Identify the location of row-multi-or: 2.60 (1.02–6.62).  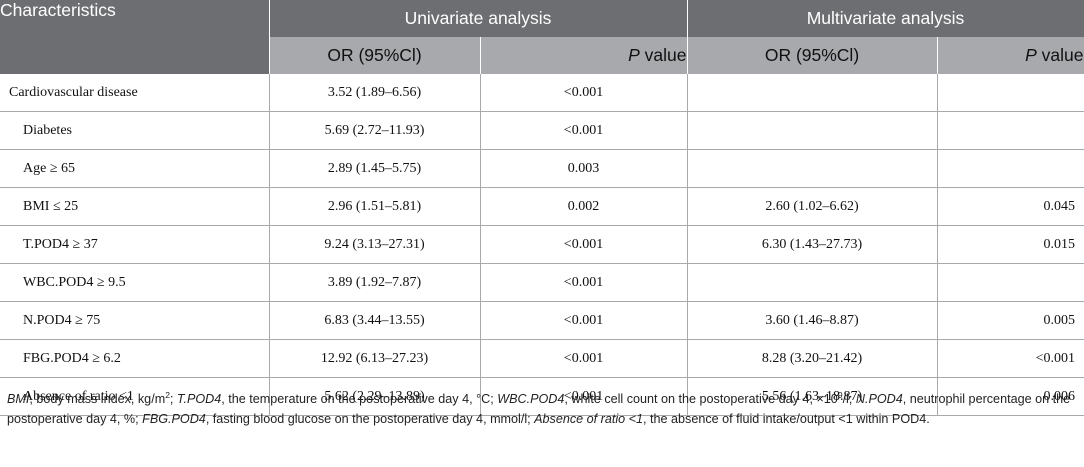
(812, 206).